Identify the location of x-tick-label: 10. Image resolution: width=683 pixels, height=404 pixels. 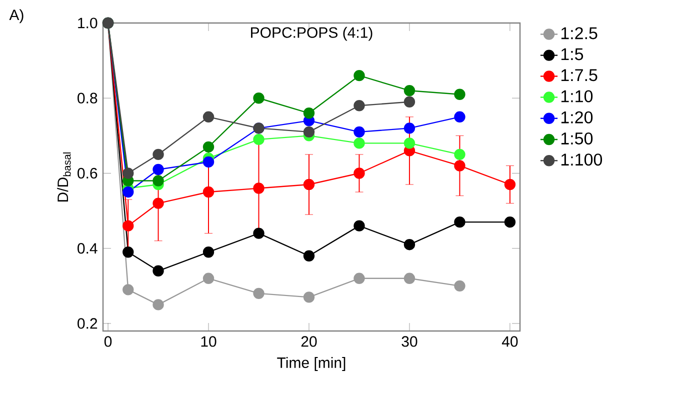
(208, 341).